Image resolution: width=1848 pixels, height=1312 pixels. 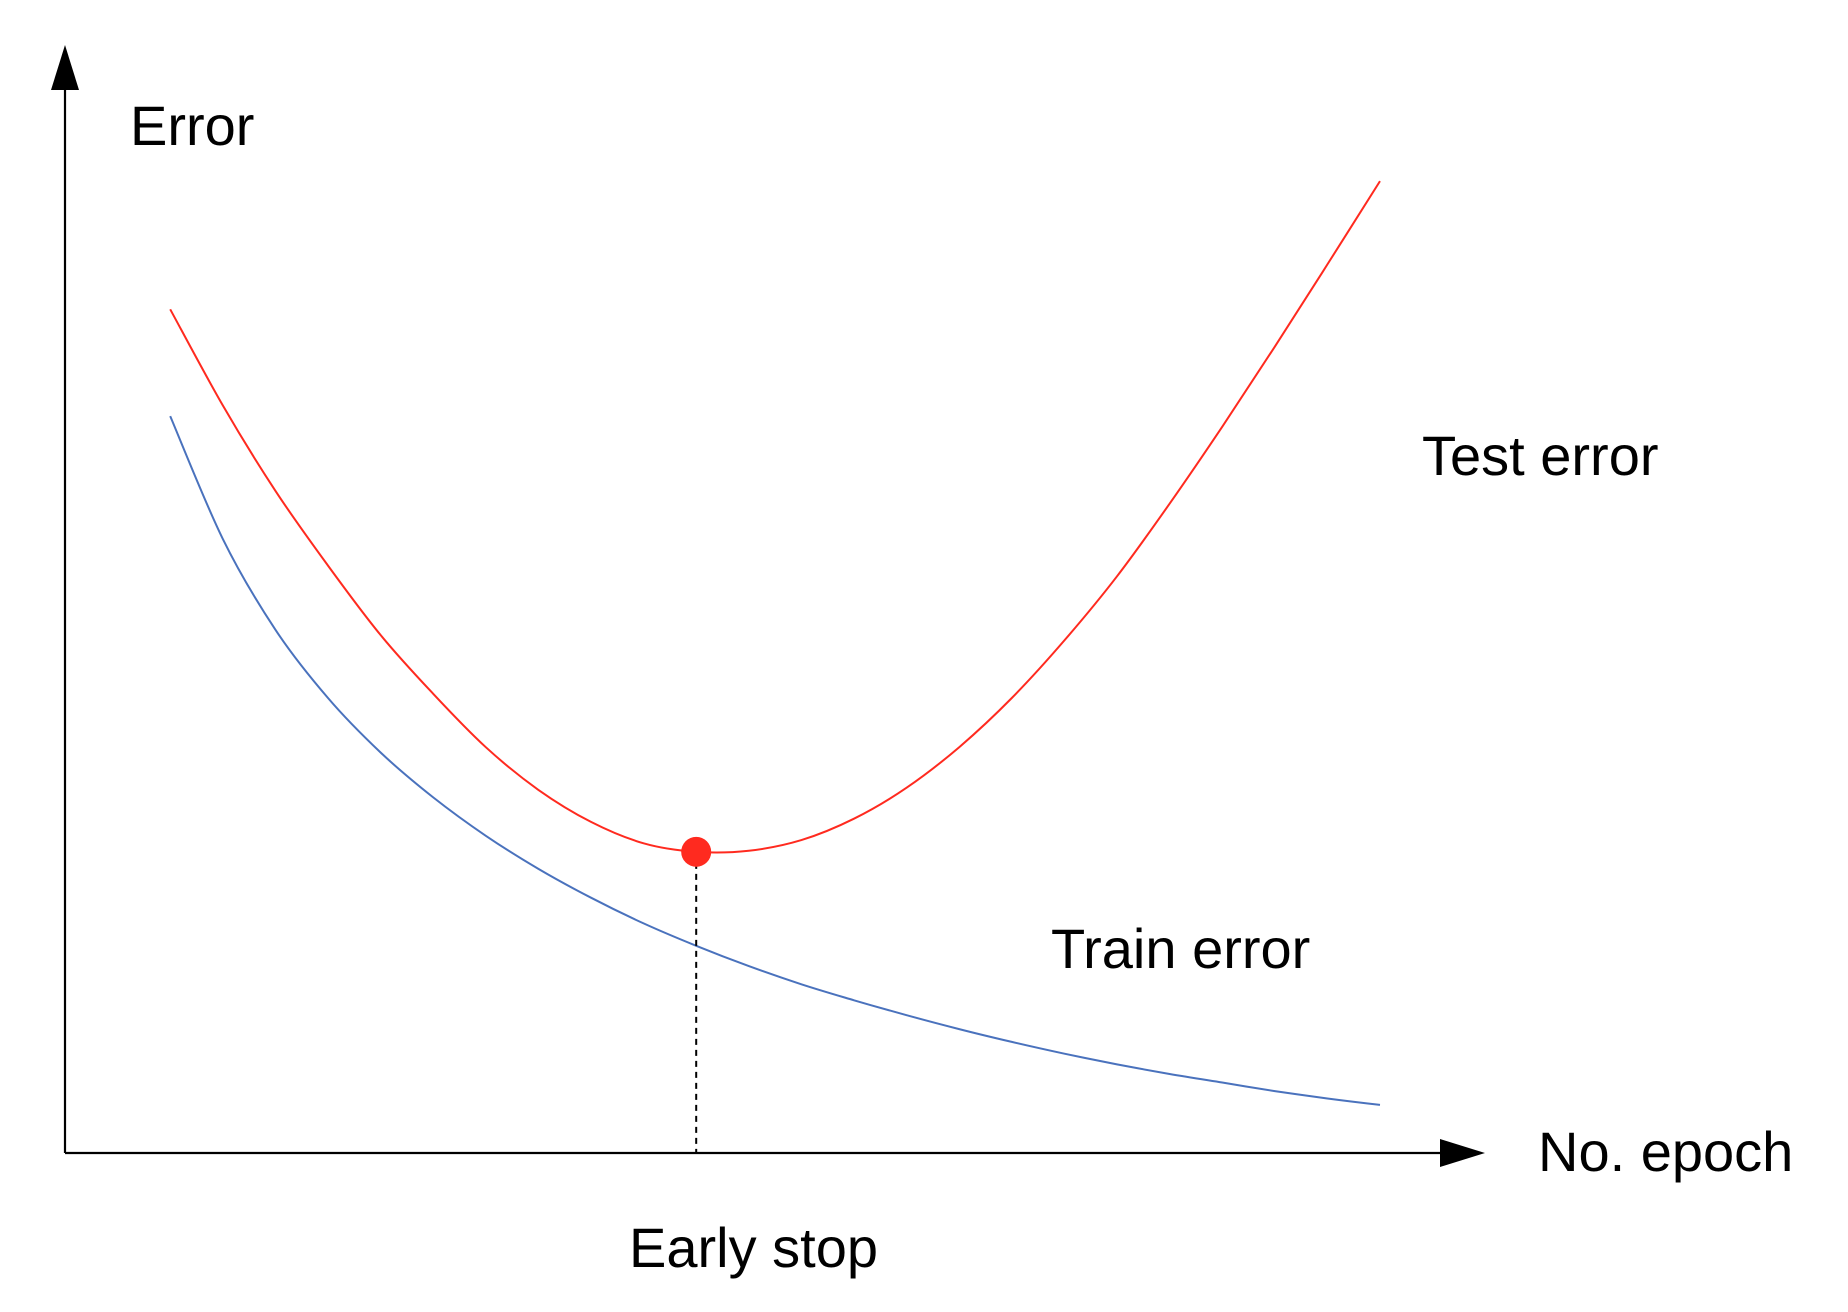 I want to click on series-label-test-error: Test error, so click(x=1540, y=455).